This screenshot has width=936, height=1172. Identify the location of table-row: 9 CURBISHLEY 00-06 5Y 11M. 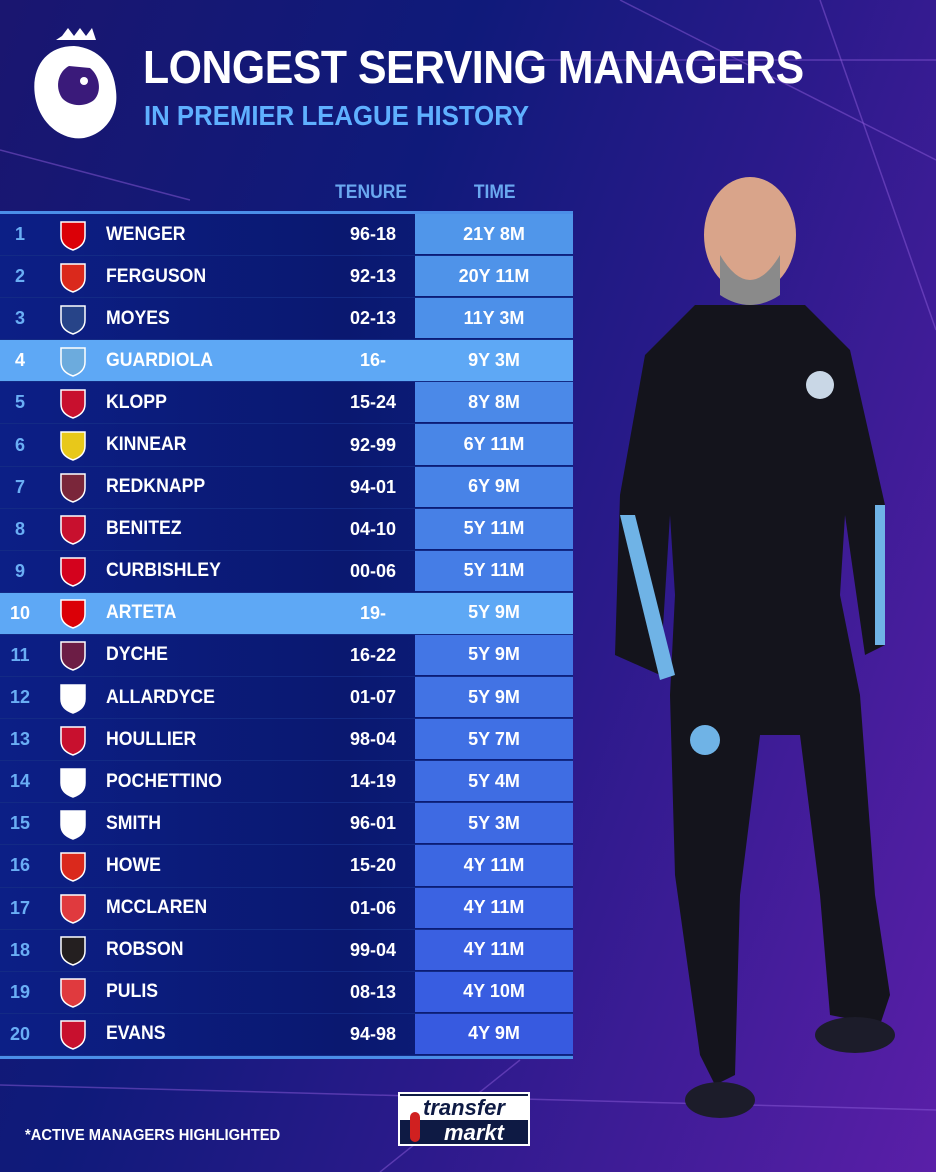
(286, 571).